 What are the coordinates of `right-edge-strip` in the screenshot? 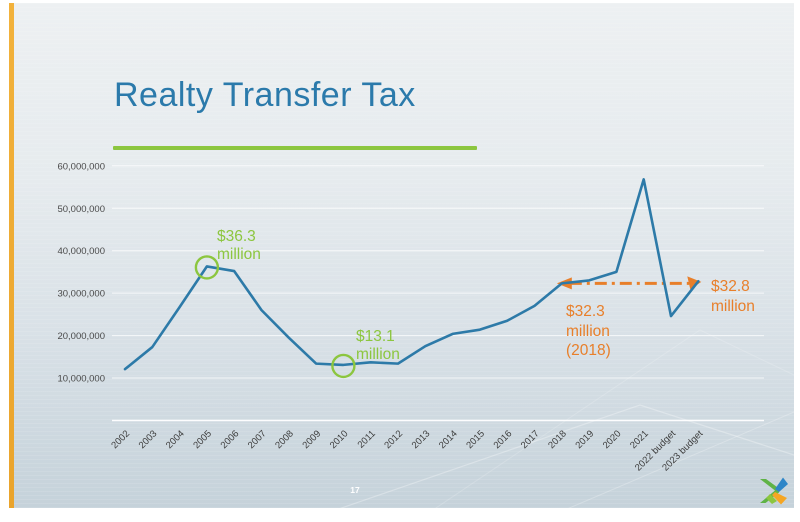 It's located at (797, 255).